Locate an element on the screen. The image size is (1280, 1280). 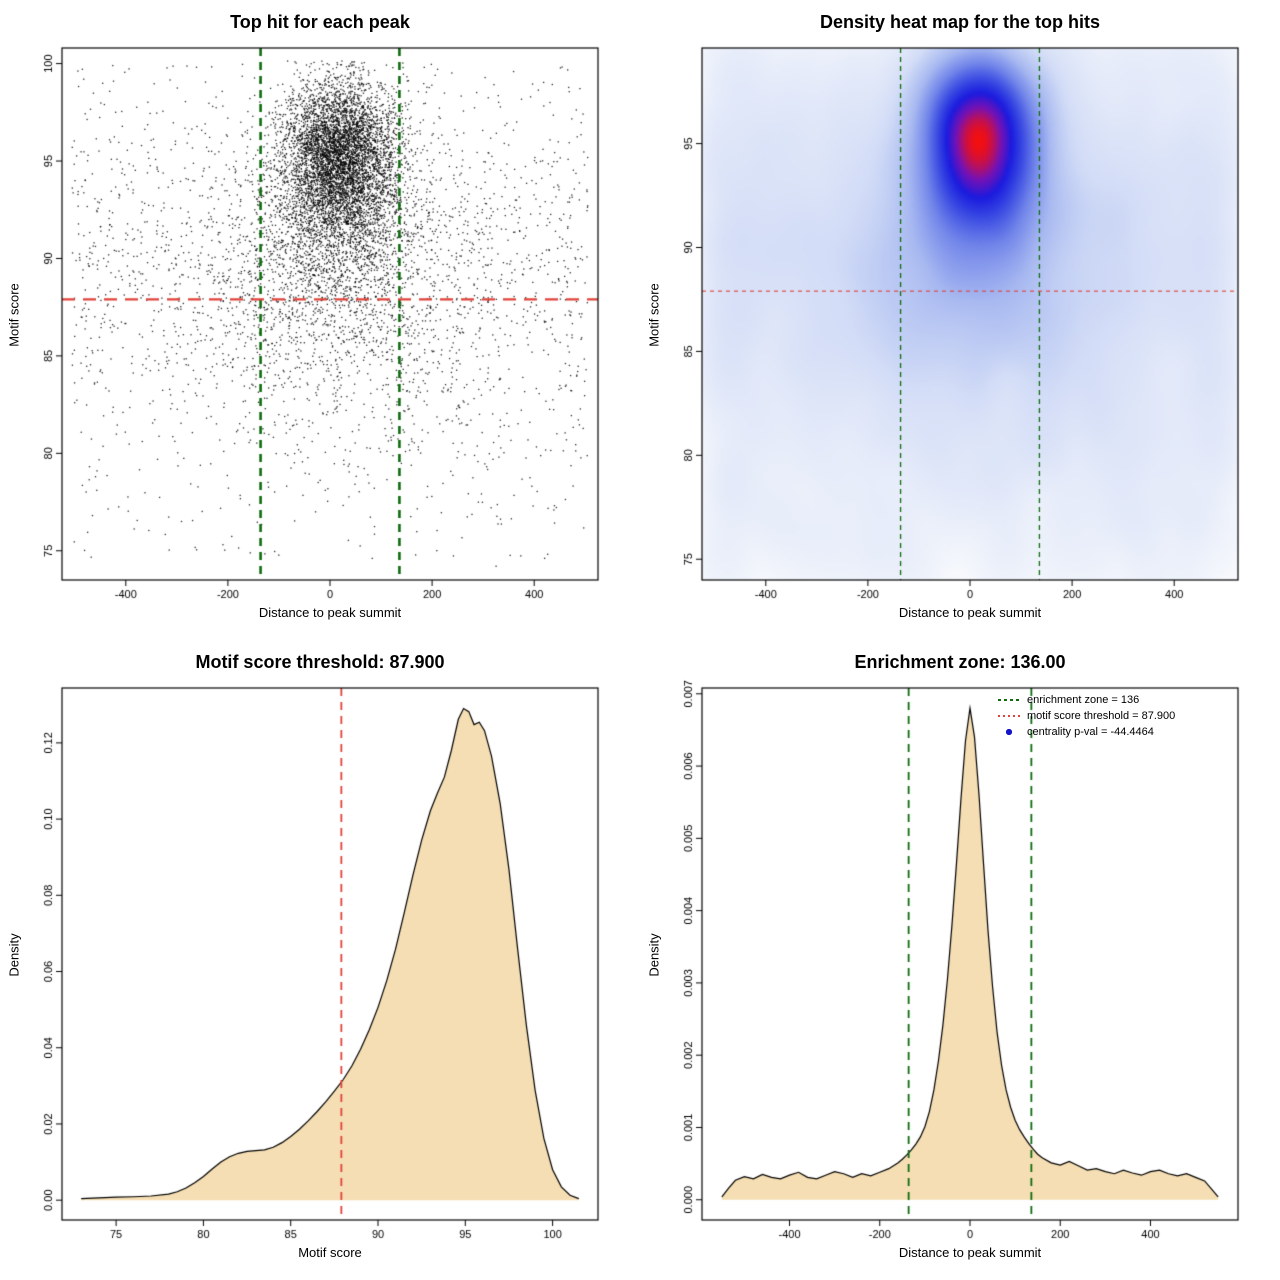
legend-label: centrality p-val = -44.4464 is located at coordinates (1090, 732).